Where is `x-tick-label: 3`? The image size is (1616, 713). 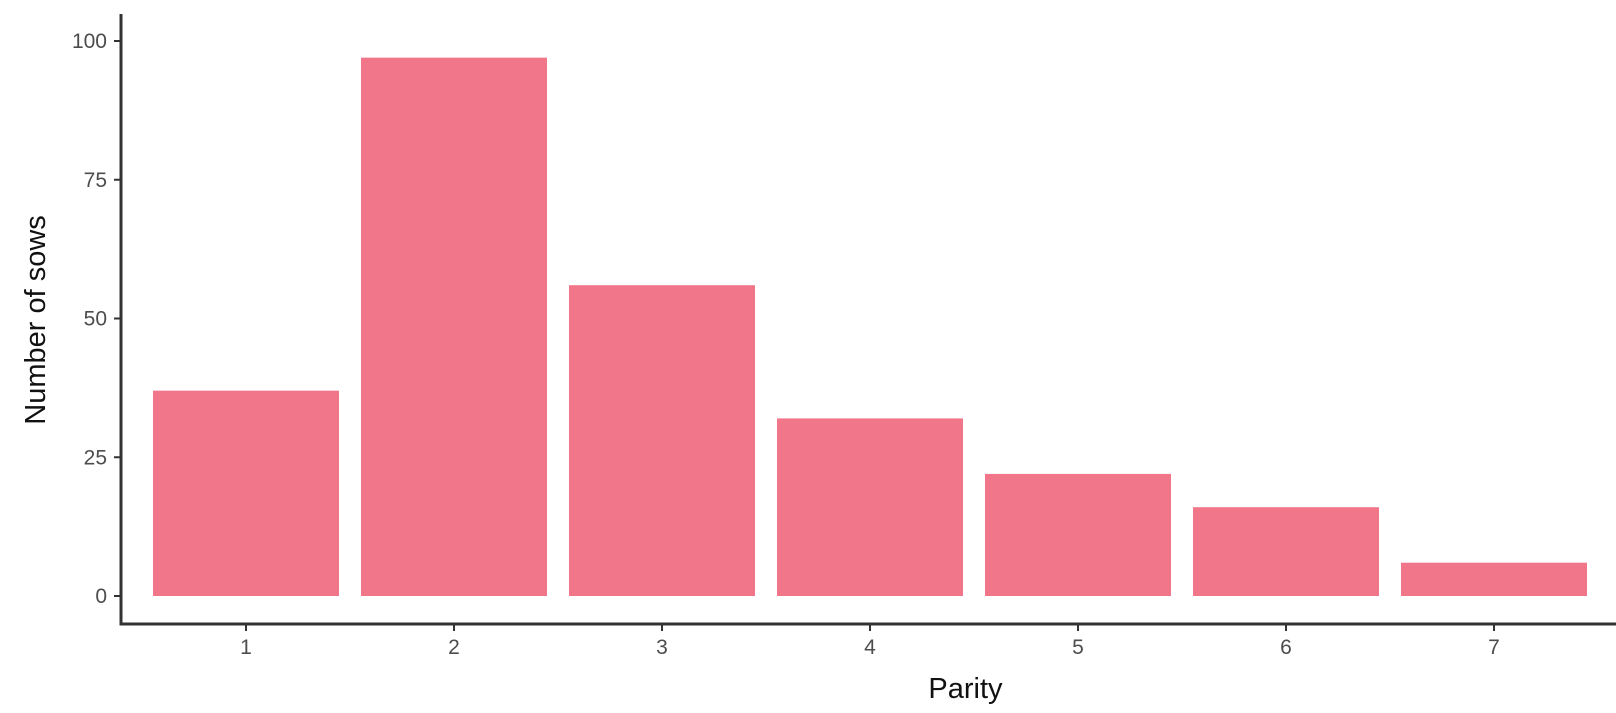 x-tick-label: 3 is located at coordinates (662, 647).